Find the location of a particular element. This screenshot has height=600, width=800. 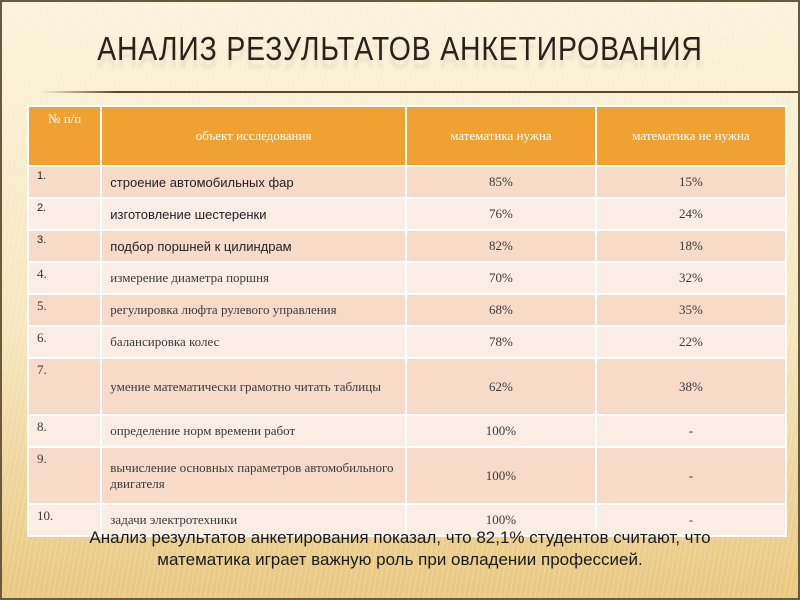

row-number: 1. is located at coordinates (64, 182).